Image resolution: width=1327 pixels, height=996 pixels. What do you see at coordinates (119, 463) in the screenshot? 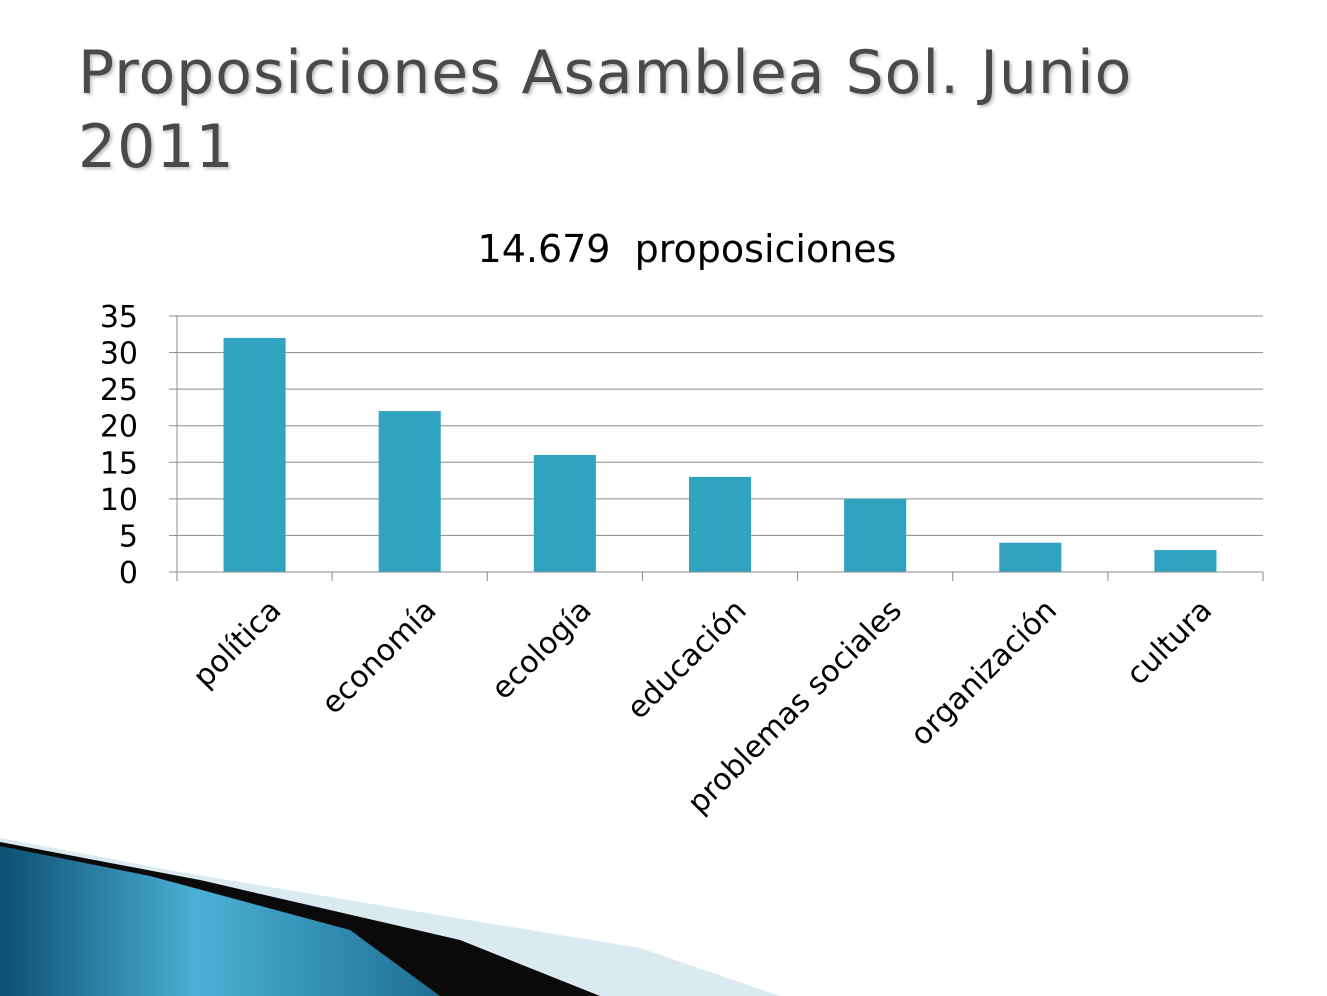
I see `y-tick-label: 15` at bounding box center [119, 463].